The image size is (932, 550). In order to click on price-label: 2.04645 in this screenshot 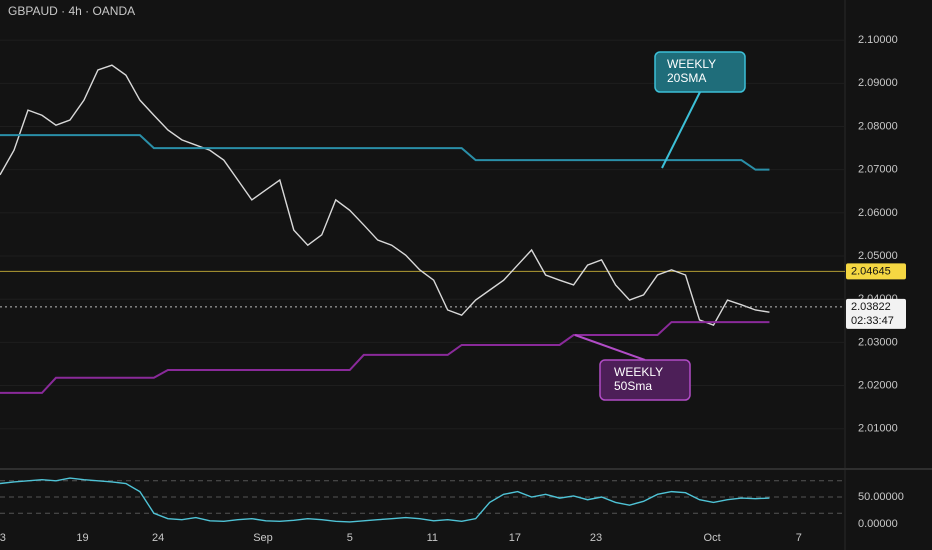, I will do `click(871, 271)`.